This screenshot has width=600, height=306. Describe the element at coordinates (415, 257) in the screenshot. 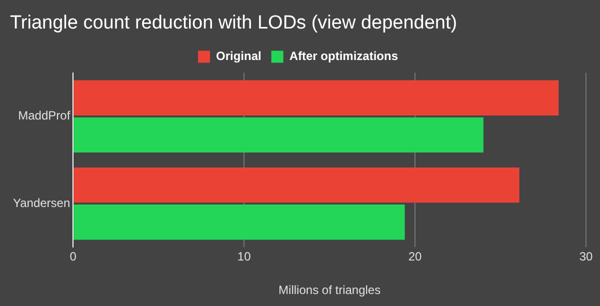

I see `x-tick-label: 20` at that location.